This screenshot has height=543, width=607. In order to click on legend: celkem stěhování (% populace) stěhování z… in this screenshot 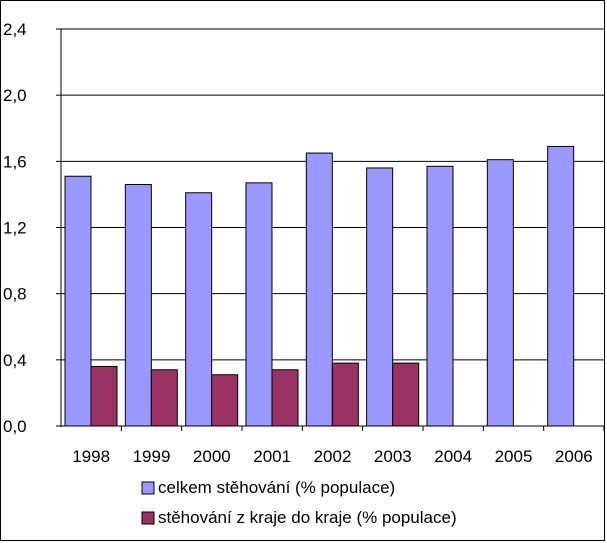, I will do `click(299, 502)`.